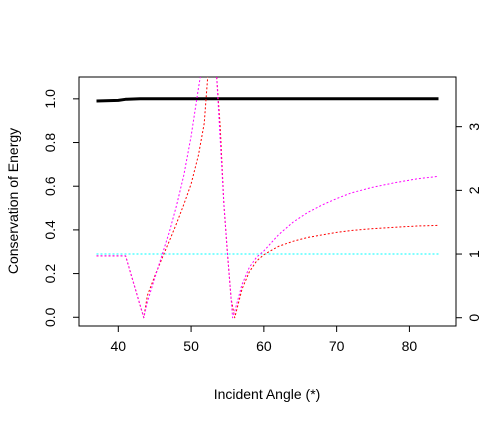 The image size is (496, 424). I want to click on x-tick-label: 60, so click(264, 346).